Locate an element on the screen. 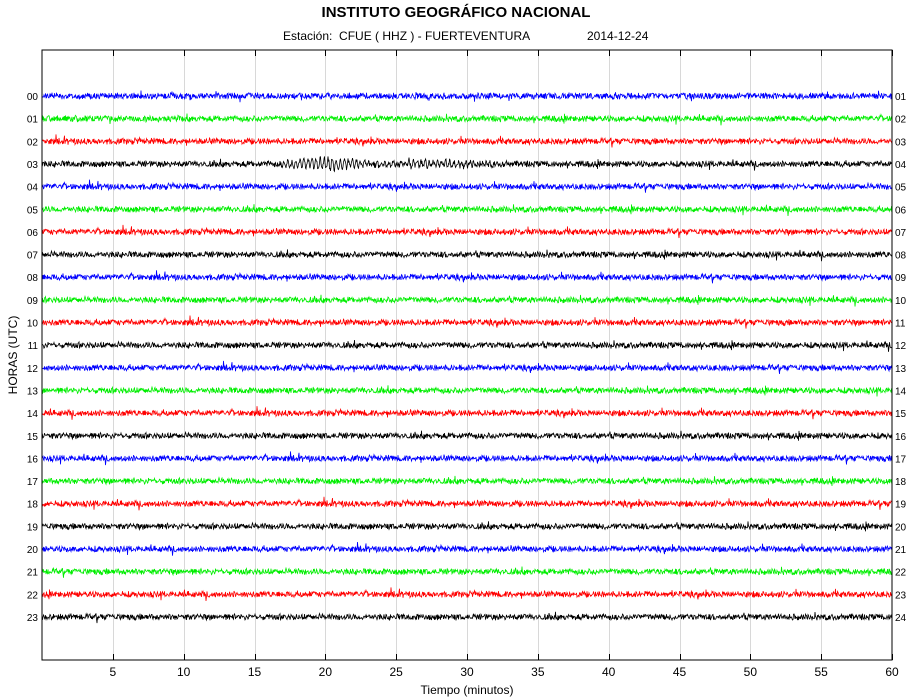  hour-label-left: 22 is located at coordinates (33, 595).